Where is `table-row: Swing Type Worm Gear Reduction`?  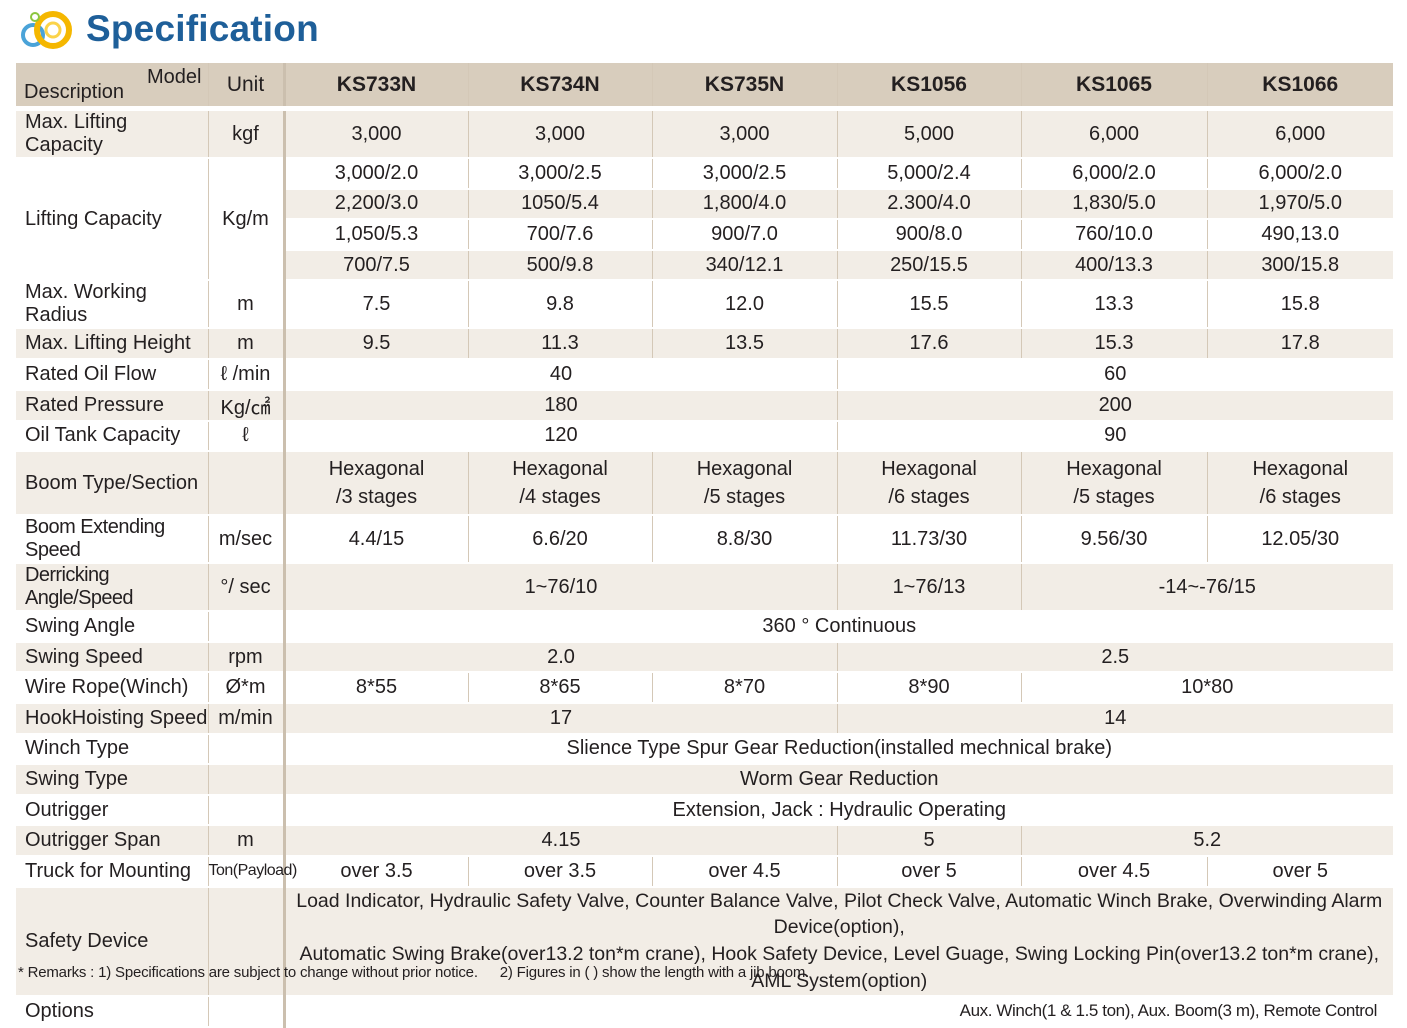
table-row: Swing Type Worm Gear Reduction is located at coordinates (704, 780).